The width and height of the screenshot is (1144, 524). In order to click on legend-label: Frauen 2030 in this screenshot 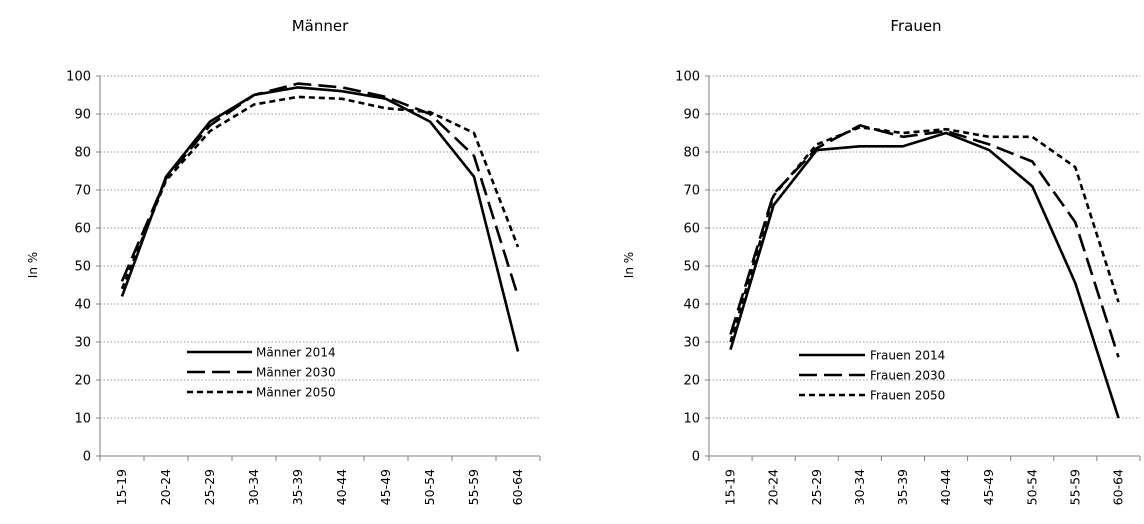, I will do `click(907, 376)`.